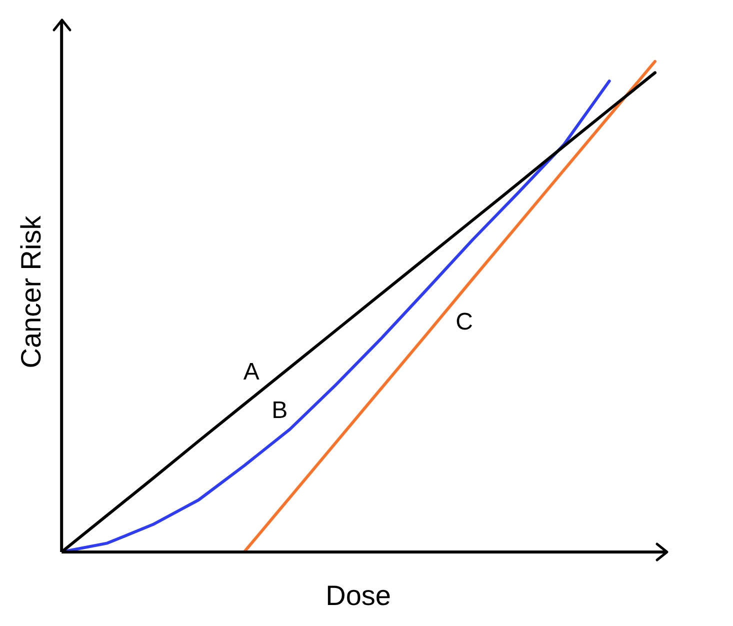  What do you see at coordinates (358, 595) in the screenshot?
I see `x-axis-title: Dose` at bounding box center [358, 595].